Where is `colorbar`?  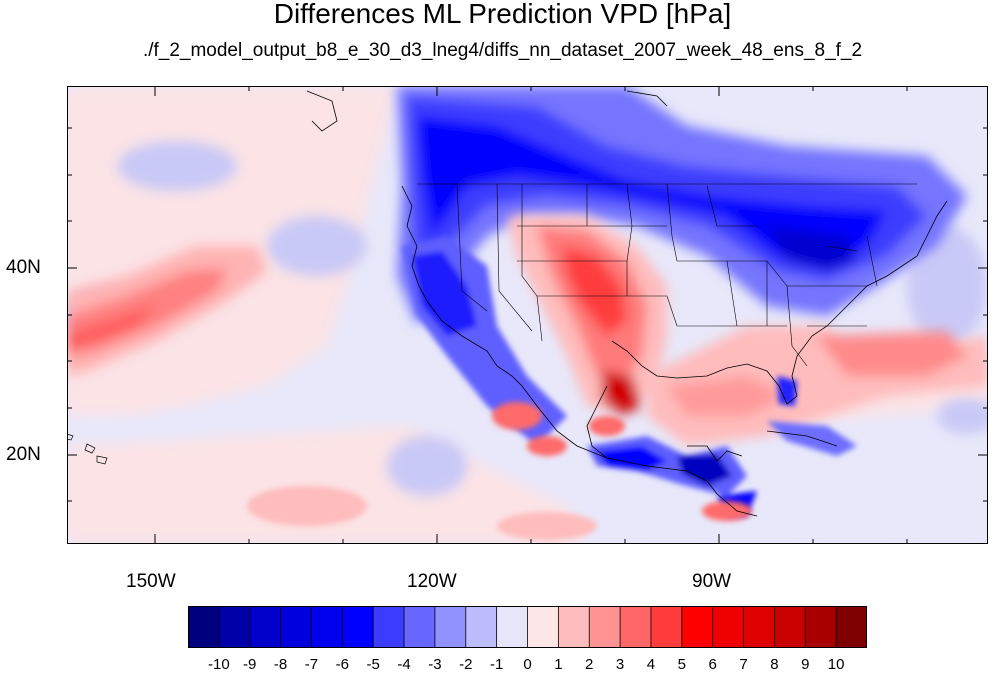 colorbar is located at coordinates (527, 627).